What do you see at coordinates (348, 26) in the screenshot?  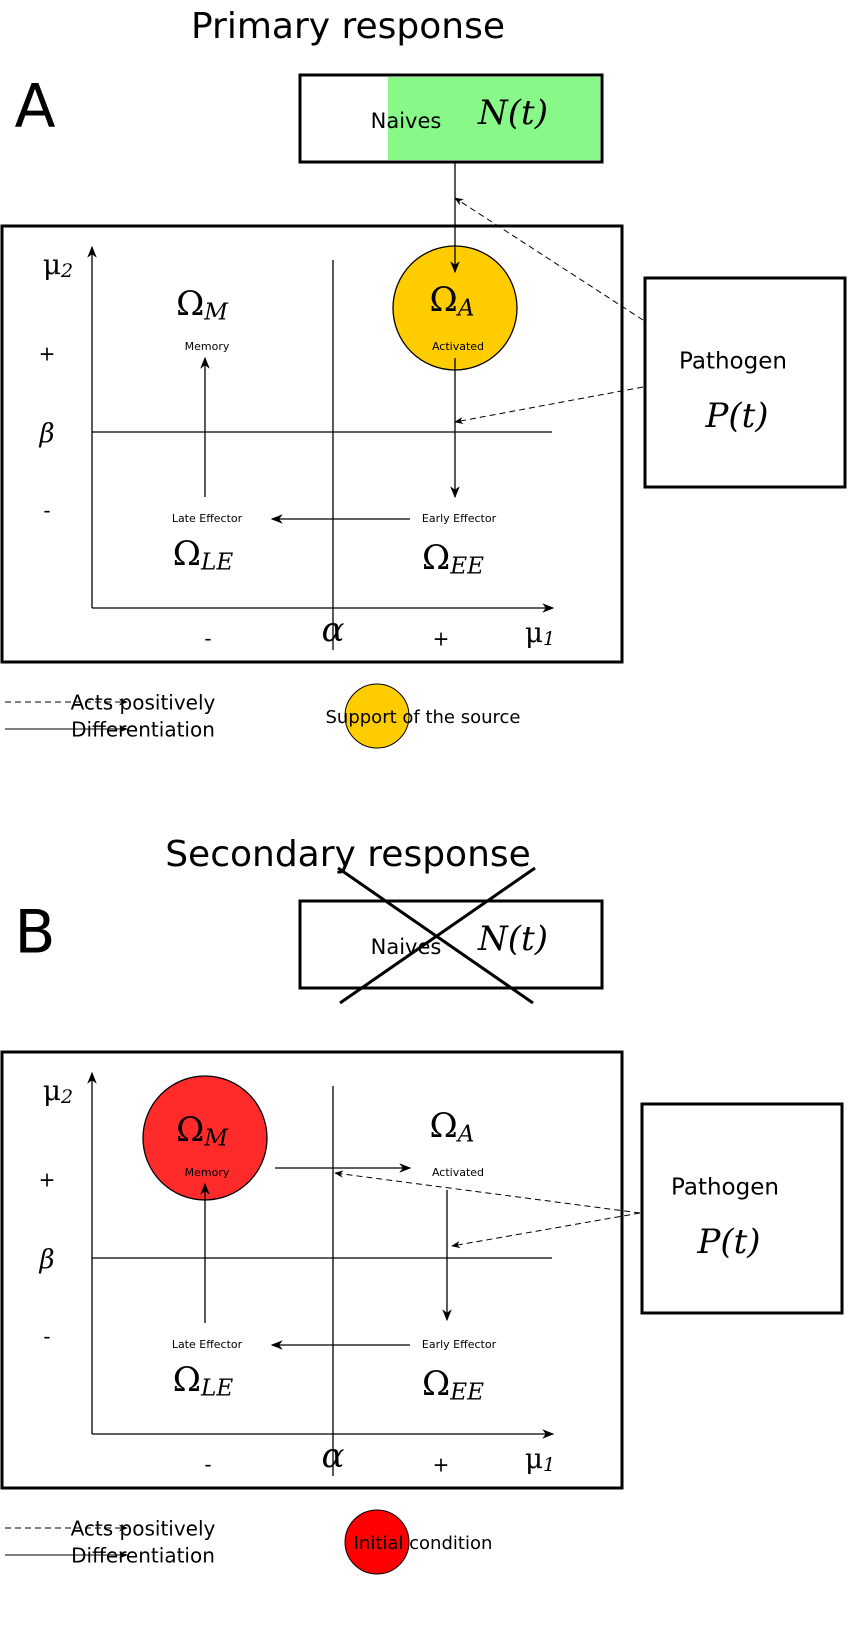 I see `panel-title: Primary response` at bounding box center [348, 26].